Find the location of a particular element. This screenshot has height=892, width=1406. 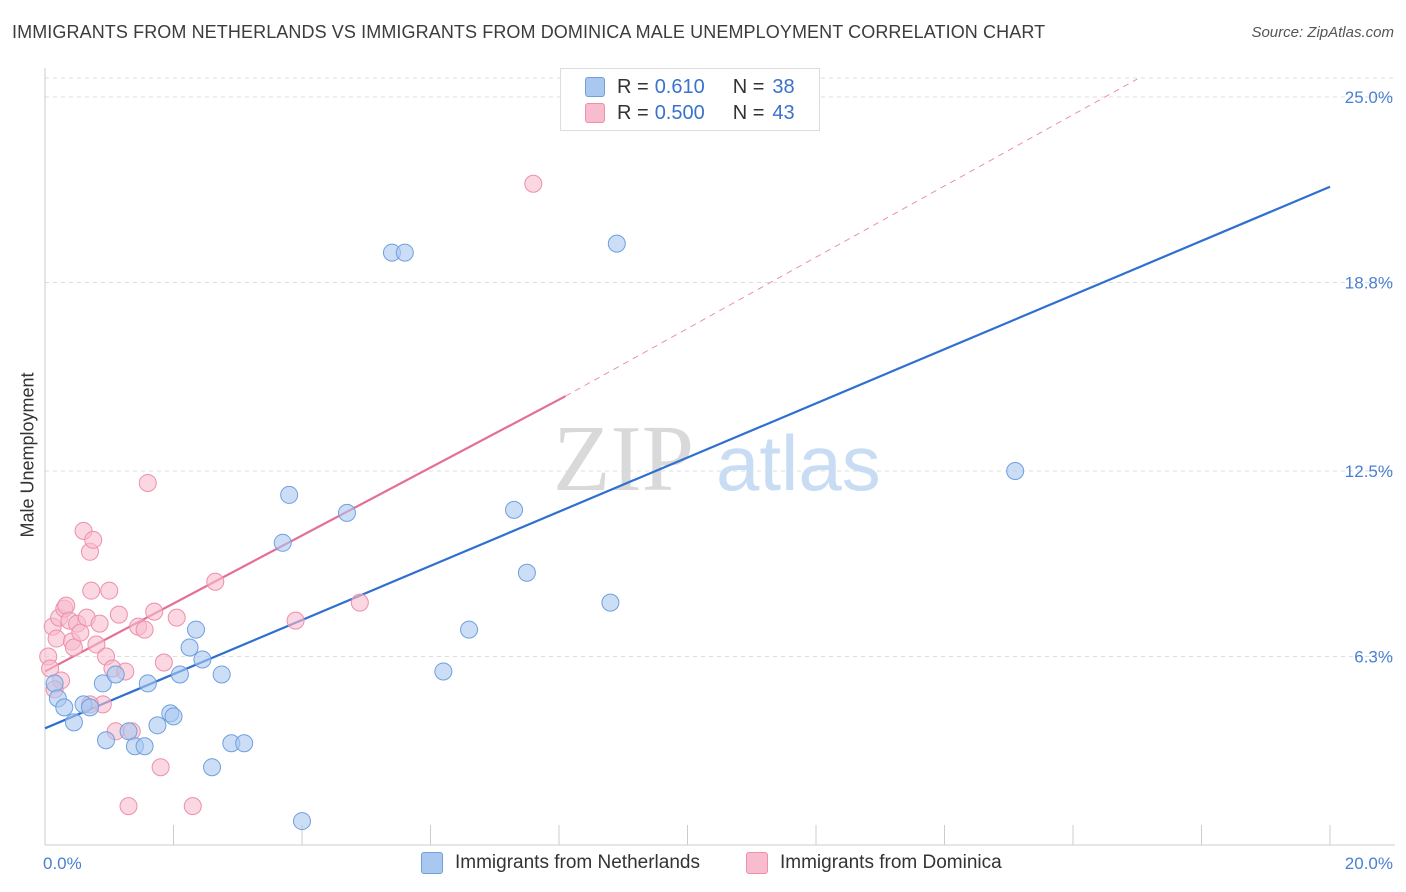

x-tick-label: 20.0% is located at coordinates (1369, 863).